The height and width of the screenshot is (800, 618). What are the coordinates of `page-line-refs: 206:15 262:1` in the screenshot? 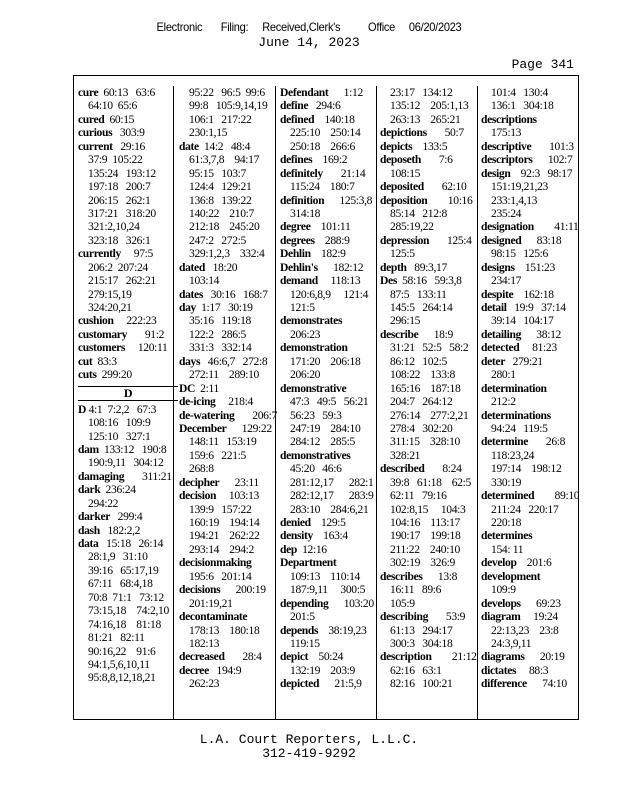 It's located at (119, 200).